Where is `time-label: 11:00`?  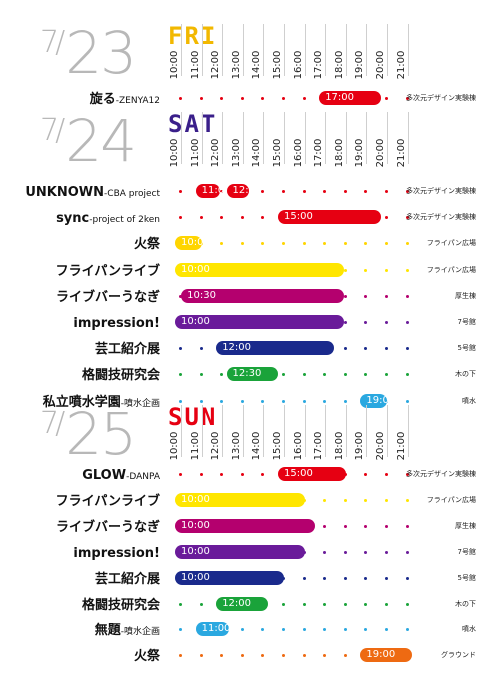 time-label: 11:00 is located at coordinates (195, 65).